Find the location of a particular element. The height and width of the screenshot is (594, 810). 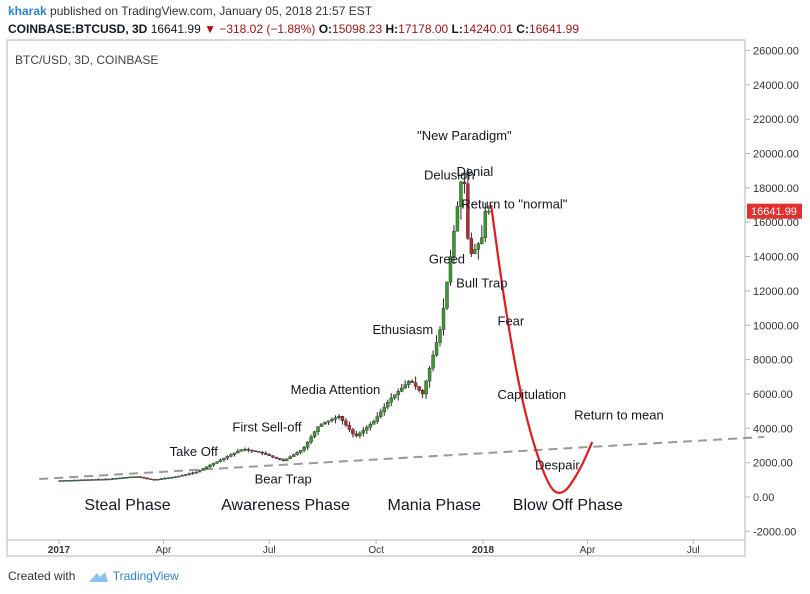

last-price-tag-bg is located at coordinates (774, 211).